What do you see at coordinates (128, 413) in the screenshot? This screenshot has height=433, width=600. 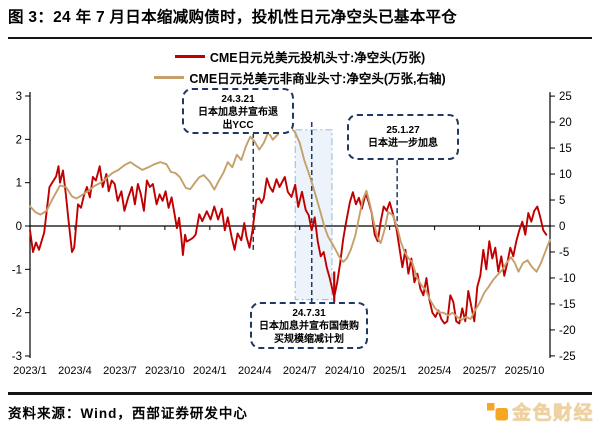 I see `data-source-note: 资料来源：Wind，西部证券研发中心` at bounding box center [128, 413].